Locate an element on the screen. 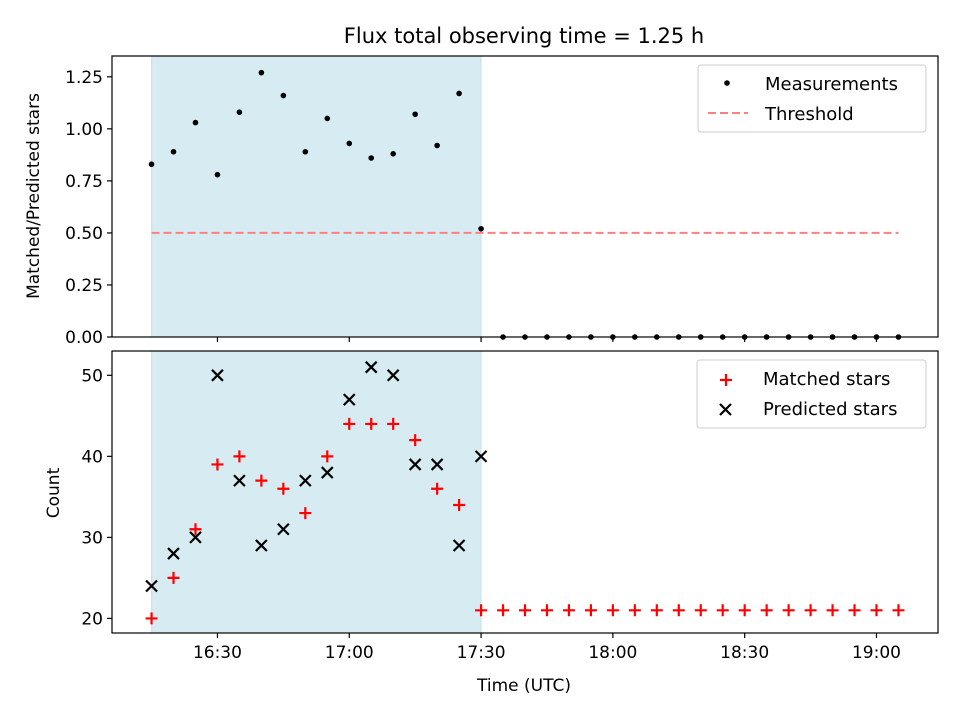  bottom-y-tick-label: 50 is located at coordinates (92, 376).